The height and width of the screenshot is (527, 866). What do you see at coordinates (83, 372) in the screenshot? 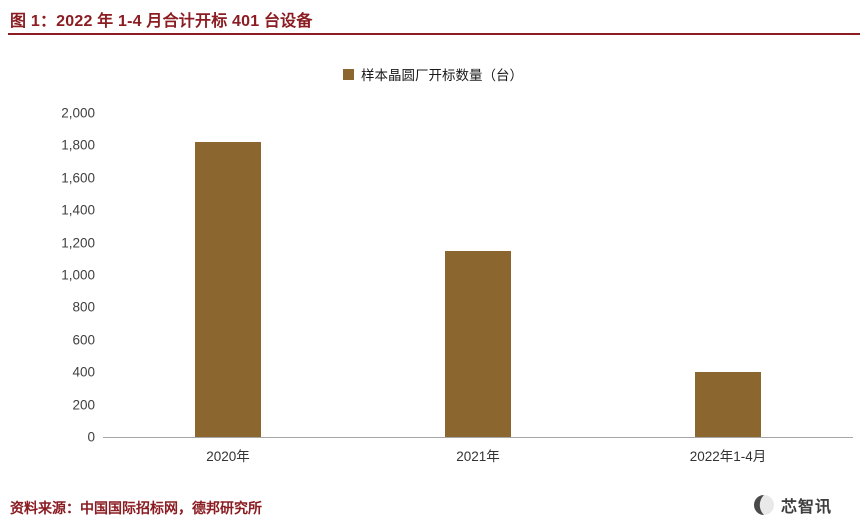
I see `y-tick-label: 400` at bounding box center [83, 372].